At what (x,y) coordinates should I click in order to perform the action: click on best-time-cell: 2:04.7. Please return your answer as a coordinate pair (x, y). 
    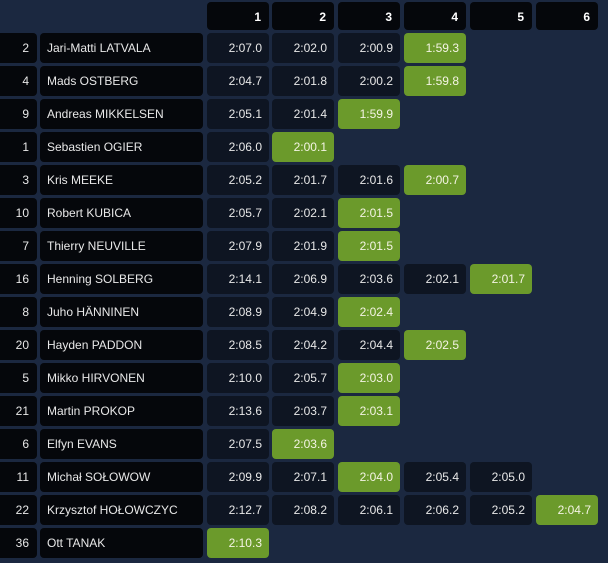
    Looking at the image, I should click on (567, 510).